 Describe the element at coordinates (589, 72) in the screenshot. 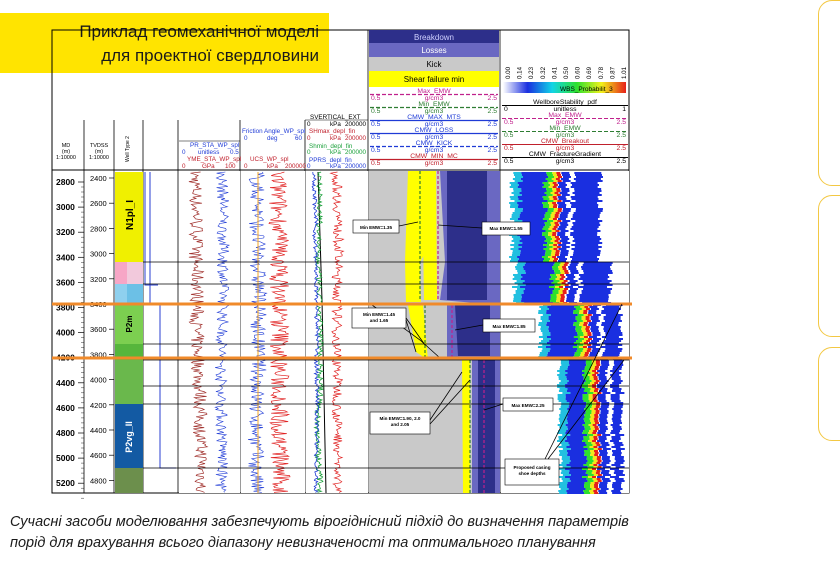

I see `prob-scale-label: 0.69` at that location.